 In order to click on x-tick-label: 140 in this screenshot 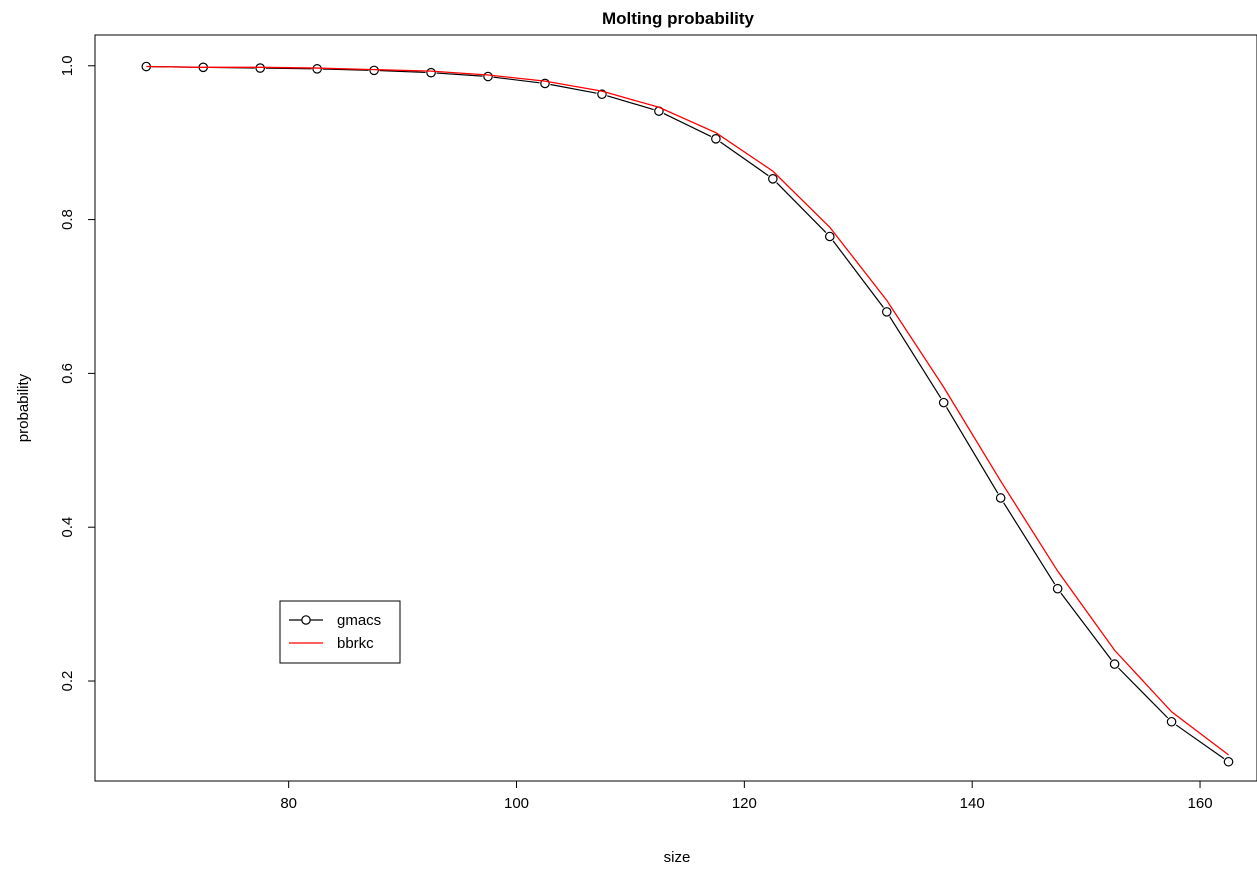, I will do `click(972, 803)`.